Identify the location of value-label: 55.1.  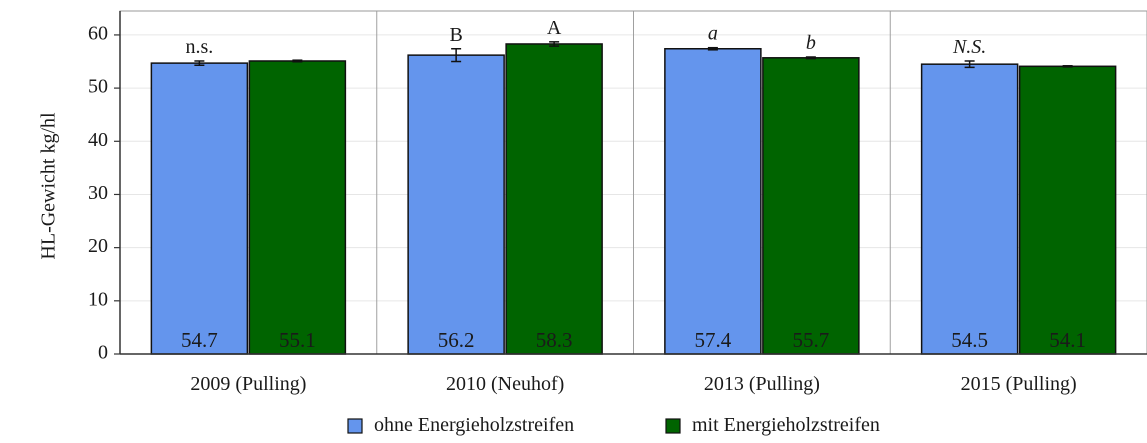
(297, 340).